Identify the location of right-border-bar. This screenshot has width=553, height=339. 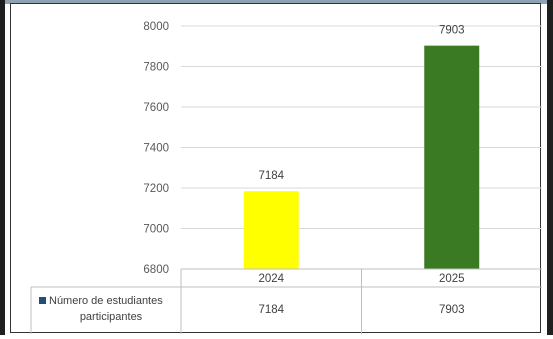
(550, 167).